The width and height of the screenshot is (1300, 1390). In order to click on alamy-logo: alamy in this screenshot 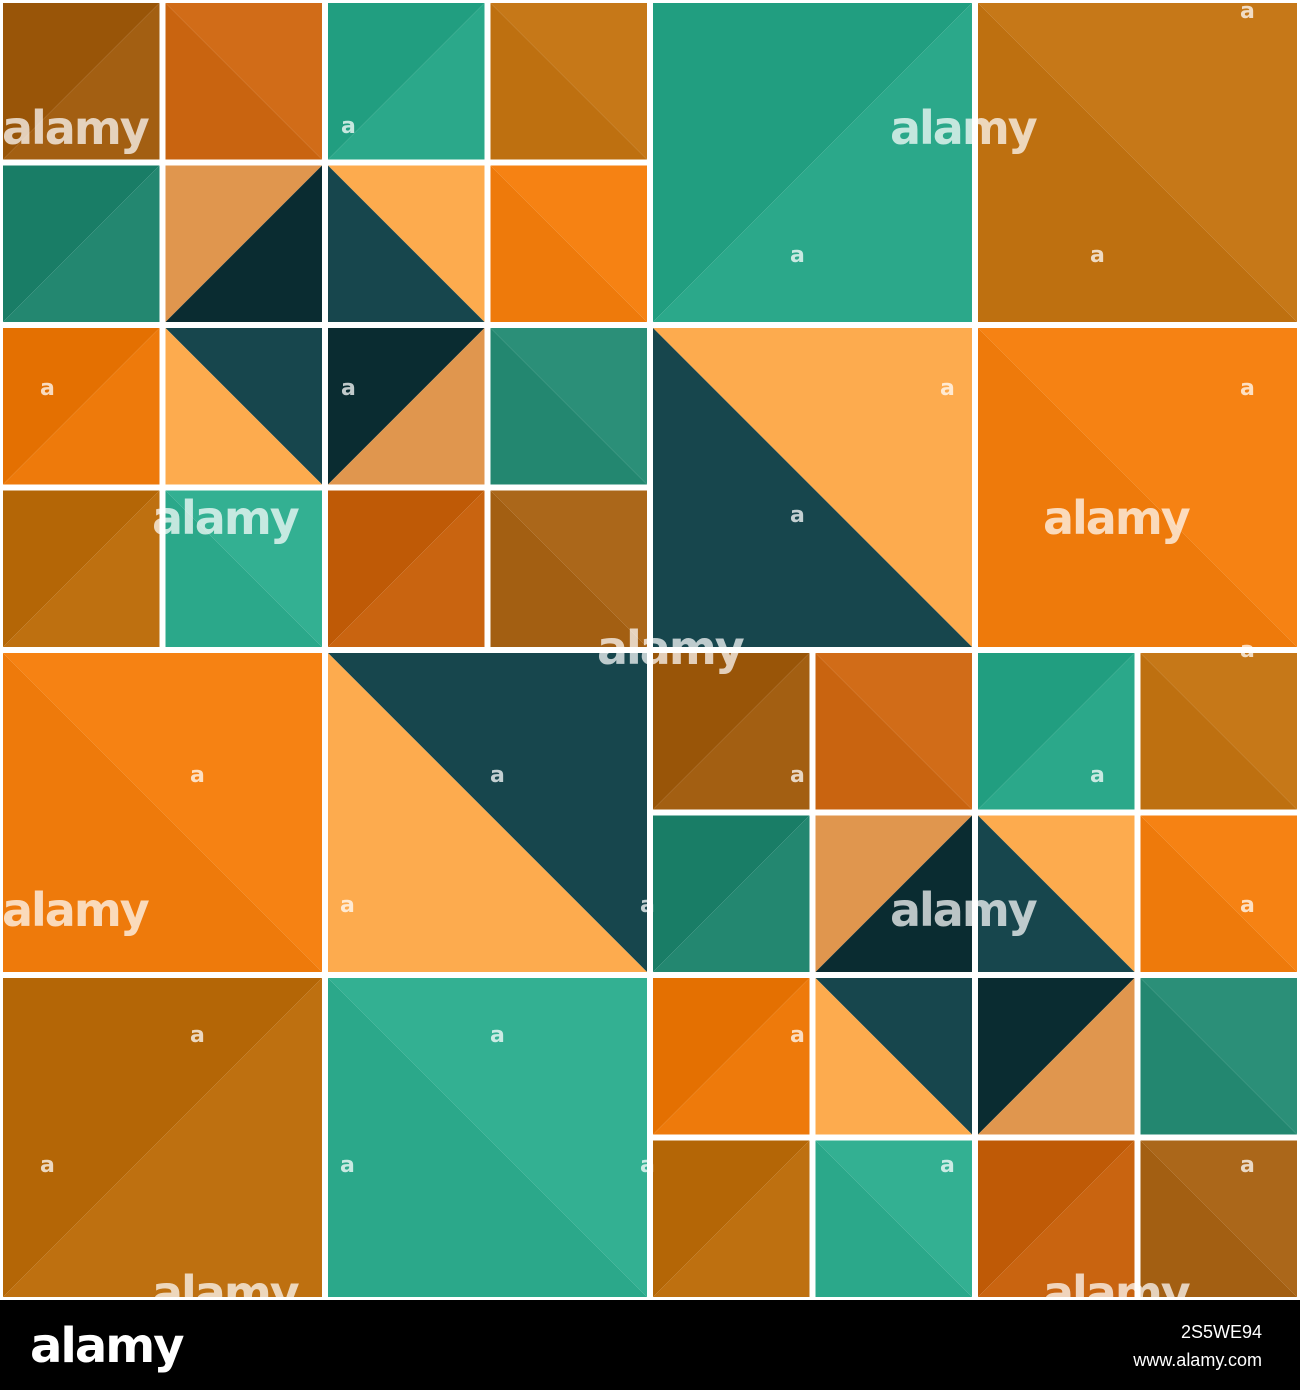, I will do `click(107, 1346)`.